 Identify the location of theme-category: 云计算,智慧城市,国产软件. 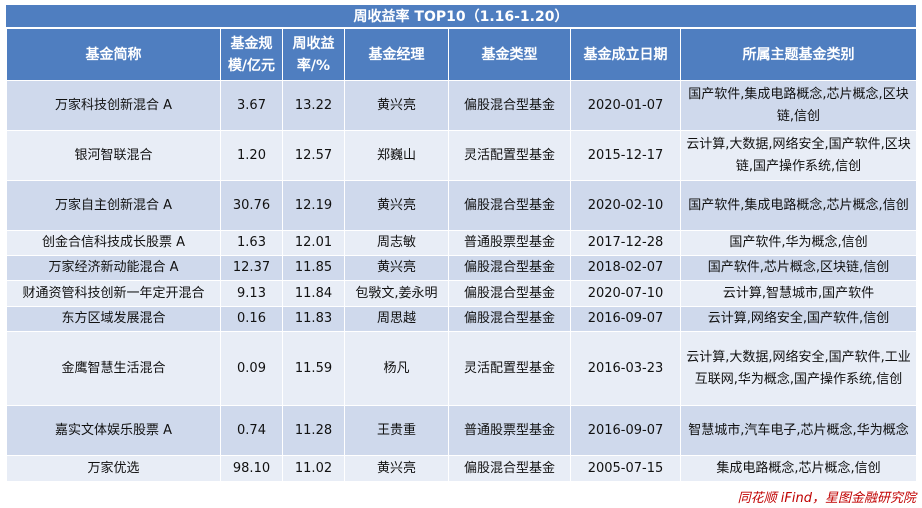
(798, 293).